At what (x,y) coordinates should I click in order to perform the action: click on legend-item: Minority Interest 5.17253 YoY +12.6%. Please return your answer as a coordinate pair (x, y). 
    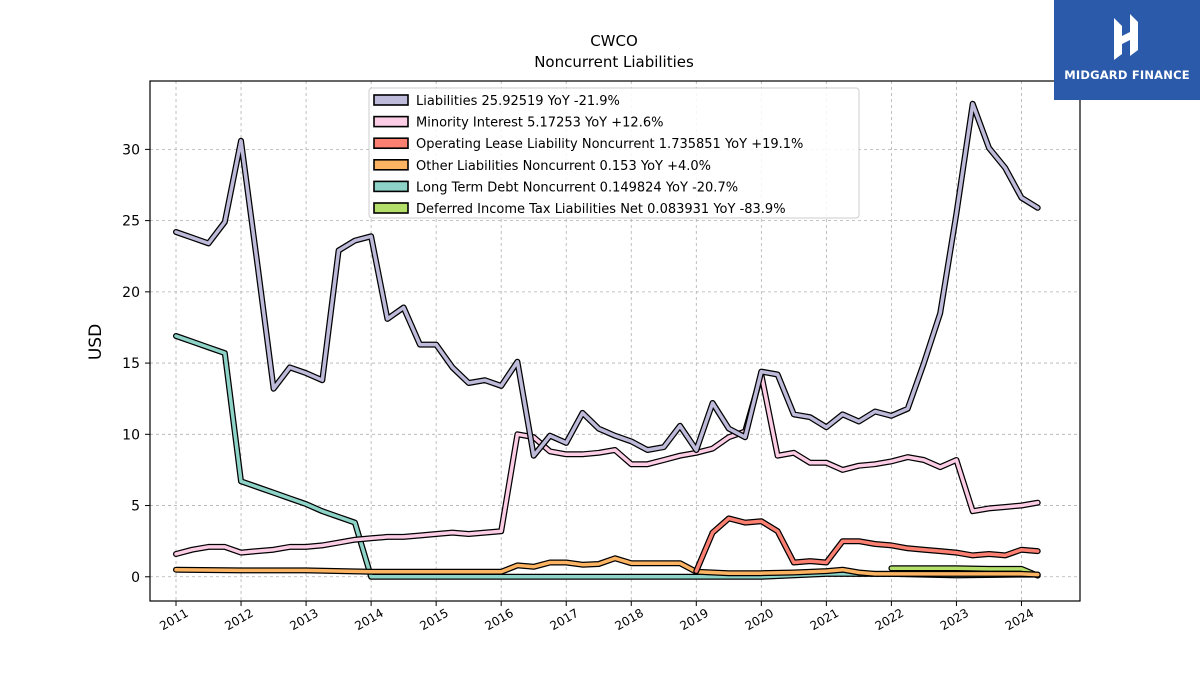
    Looking at the image, I should click on (518, 123).